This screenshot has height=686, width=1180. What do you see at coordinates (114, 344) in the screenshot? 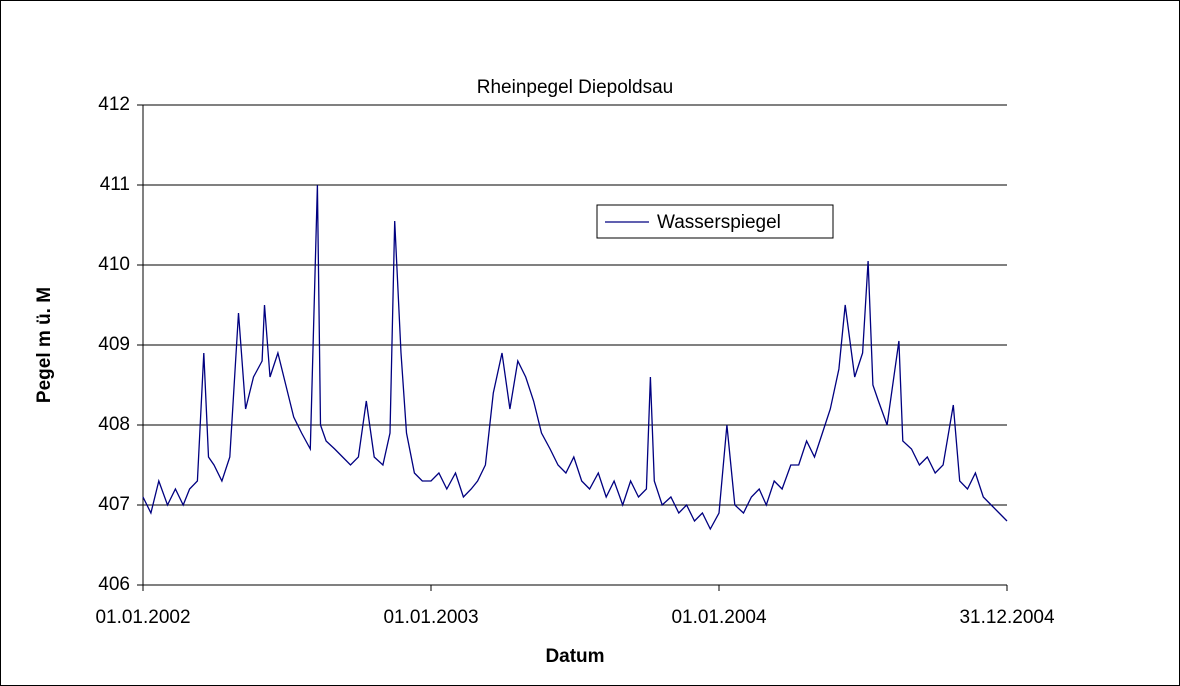
I see `y-tick-label: 409` at bounding box center [114, 344].